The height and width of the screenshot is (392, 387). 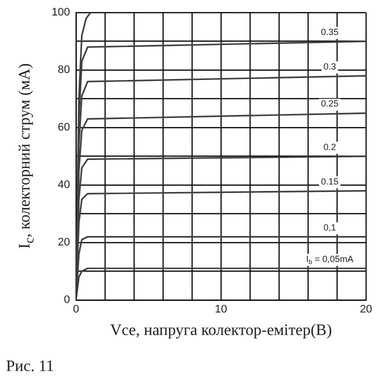 What do you see at coordinates (76, 310) in the screenshot?
I see `x-tick-label: 0` at bounding box center [76, 310].